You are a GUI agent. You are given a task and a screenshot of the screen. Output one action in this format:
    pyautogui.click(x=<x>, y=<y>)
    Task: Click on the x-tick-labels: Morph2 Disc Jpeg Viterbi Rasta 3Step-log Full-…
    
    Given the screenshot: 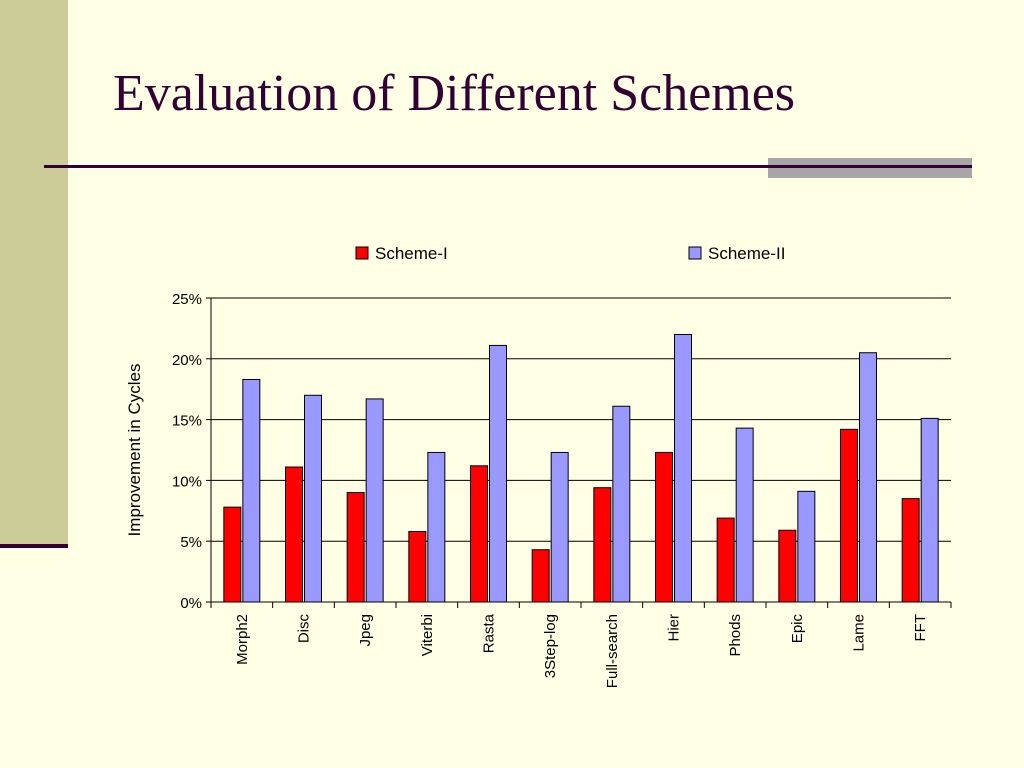 What is the action you would take?
    pyautogui.click(x=581, y=650)
    